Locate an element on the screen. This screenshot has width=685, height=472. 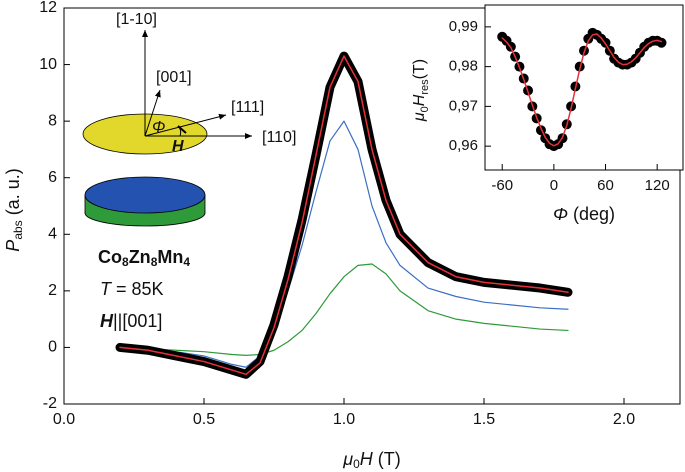
label-part: (deg) is located at coordinates (591, 214).